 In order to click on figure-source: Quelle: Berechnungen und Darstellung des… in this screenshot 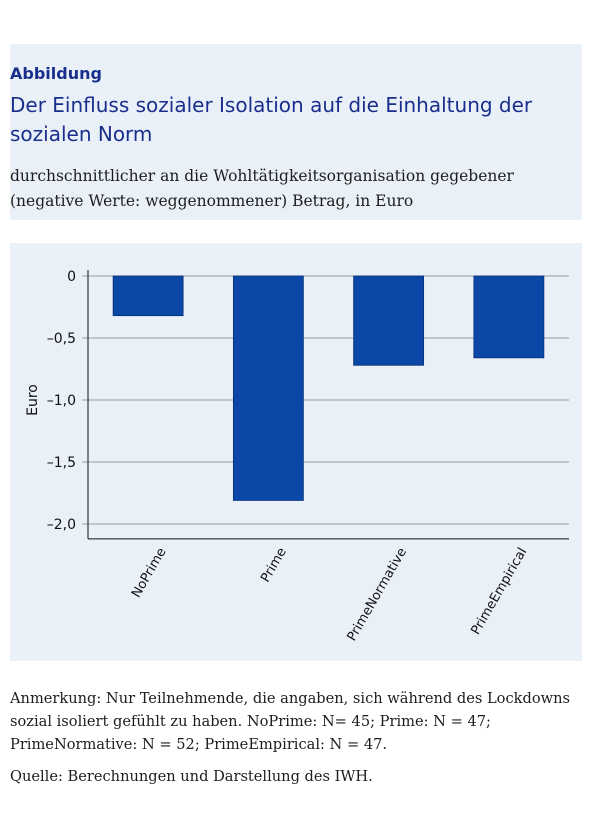, I will do `click(191, 776)`.